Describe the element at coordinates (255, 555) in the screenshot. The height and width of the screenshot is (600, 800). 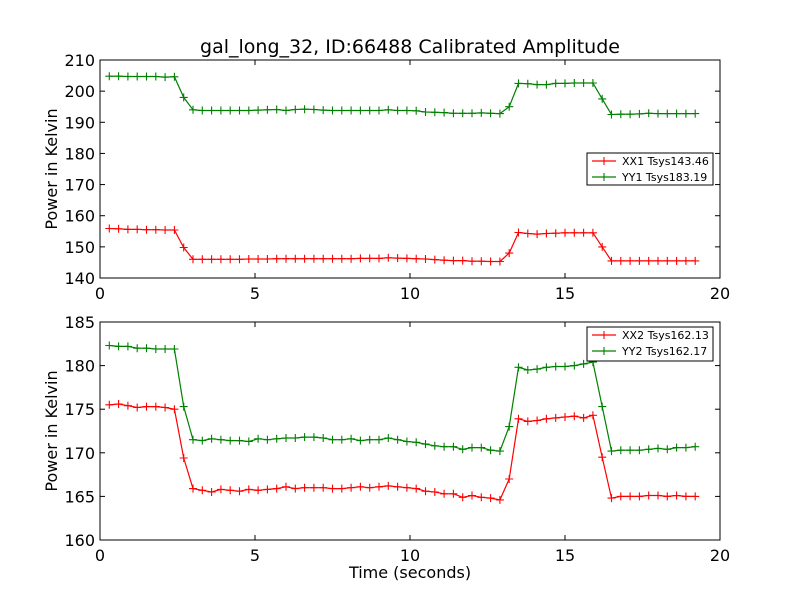
I see `x-tick-label: 5` at that location.